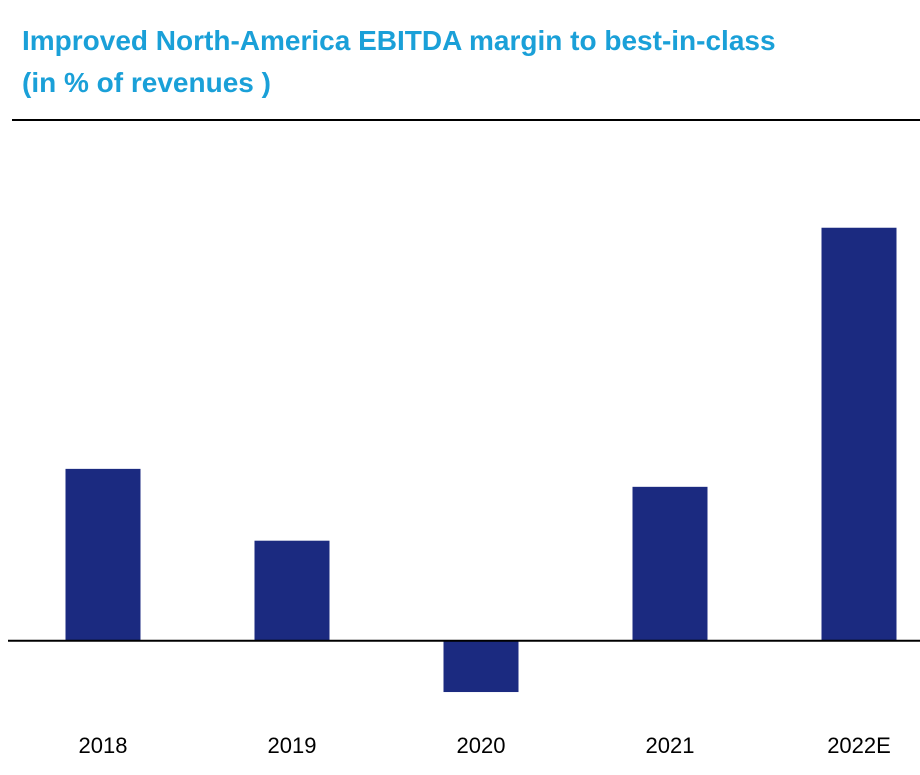  What do you see at coordinates (670, 563) in the screenshot?
I see `bar-2021` at bounding box center [670, 563].